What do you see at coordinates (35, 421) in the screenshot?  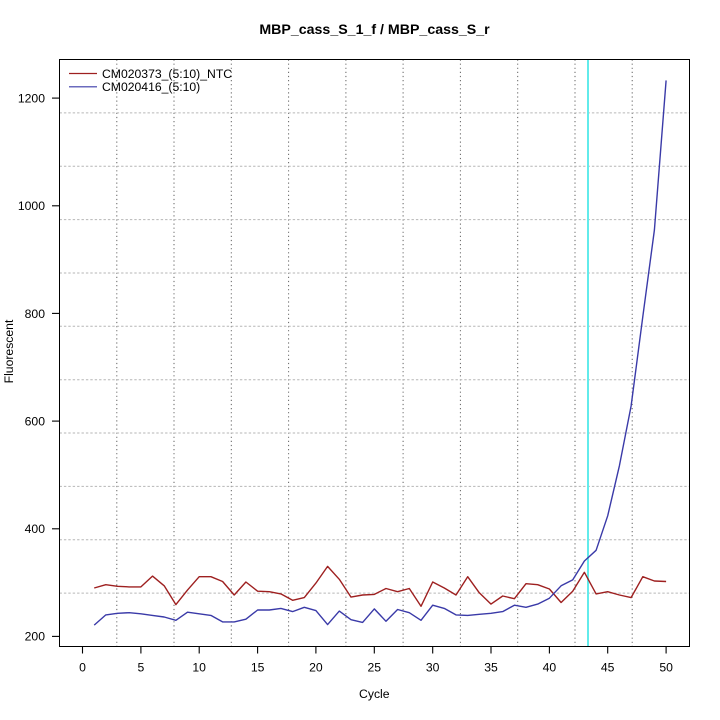 I see `svg-text: 600` at bounding box center [35, 421].